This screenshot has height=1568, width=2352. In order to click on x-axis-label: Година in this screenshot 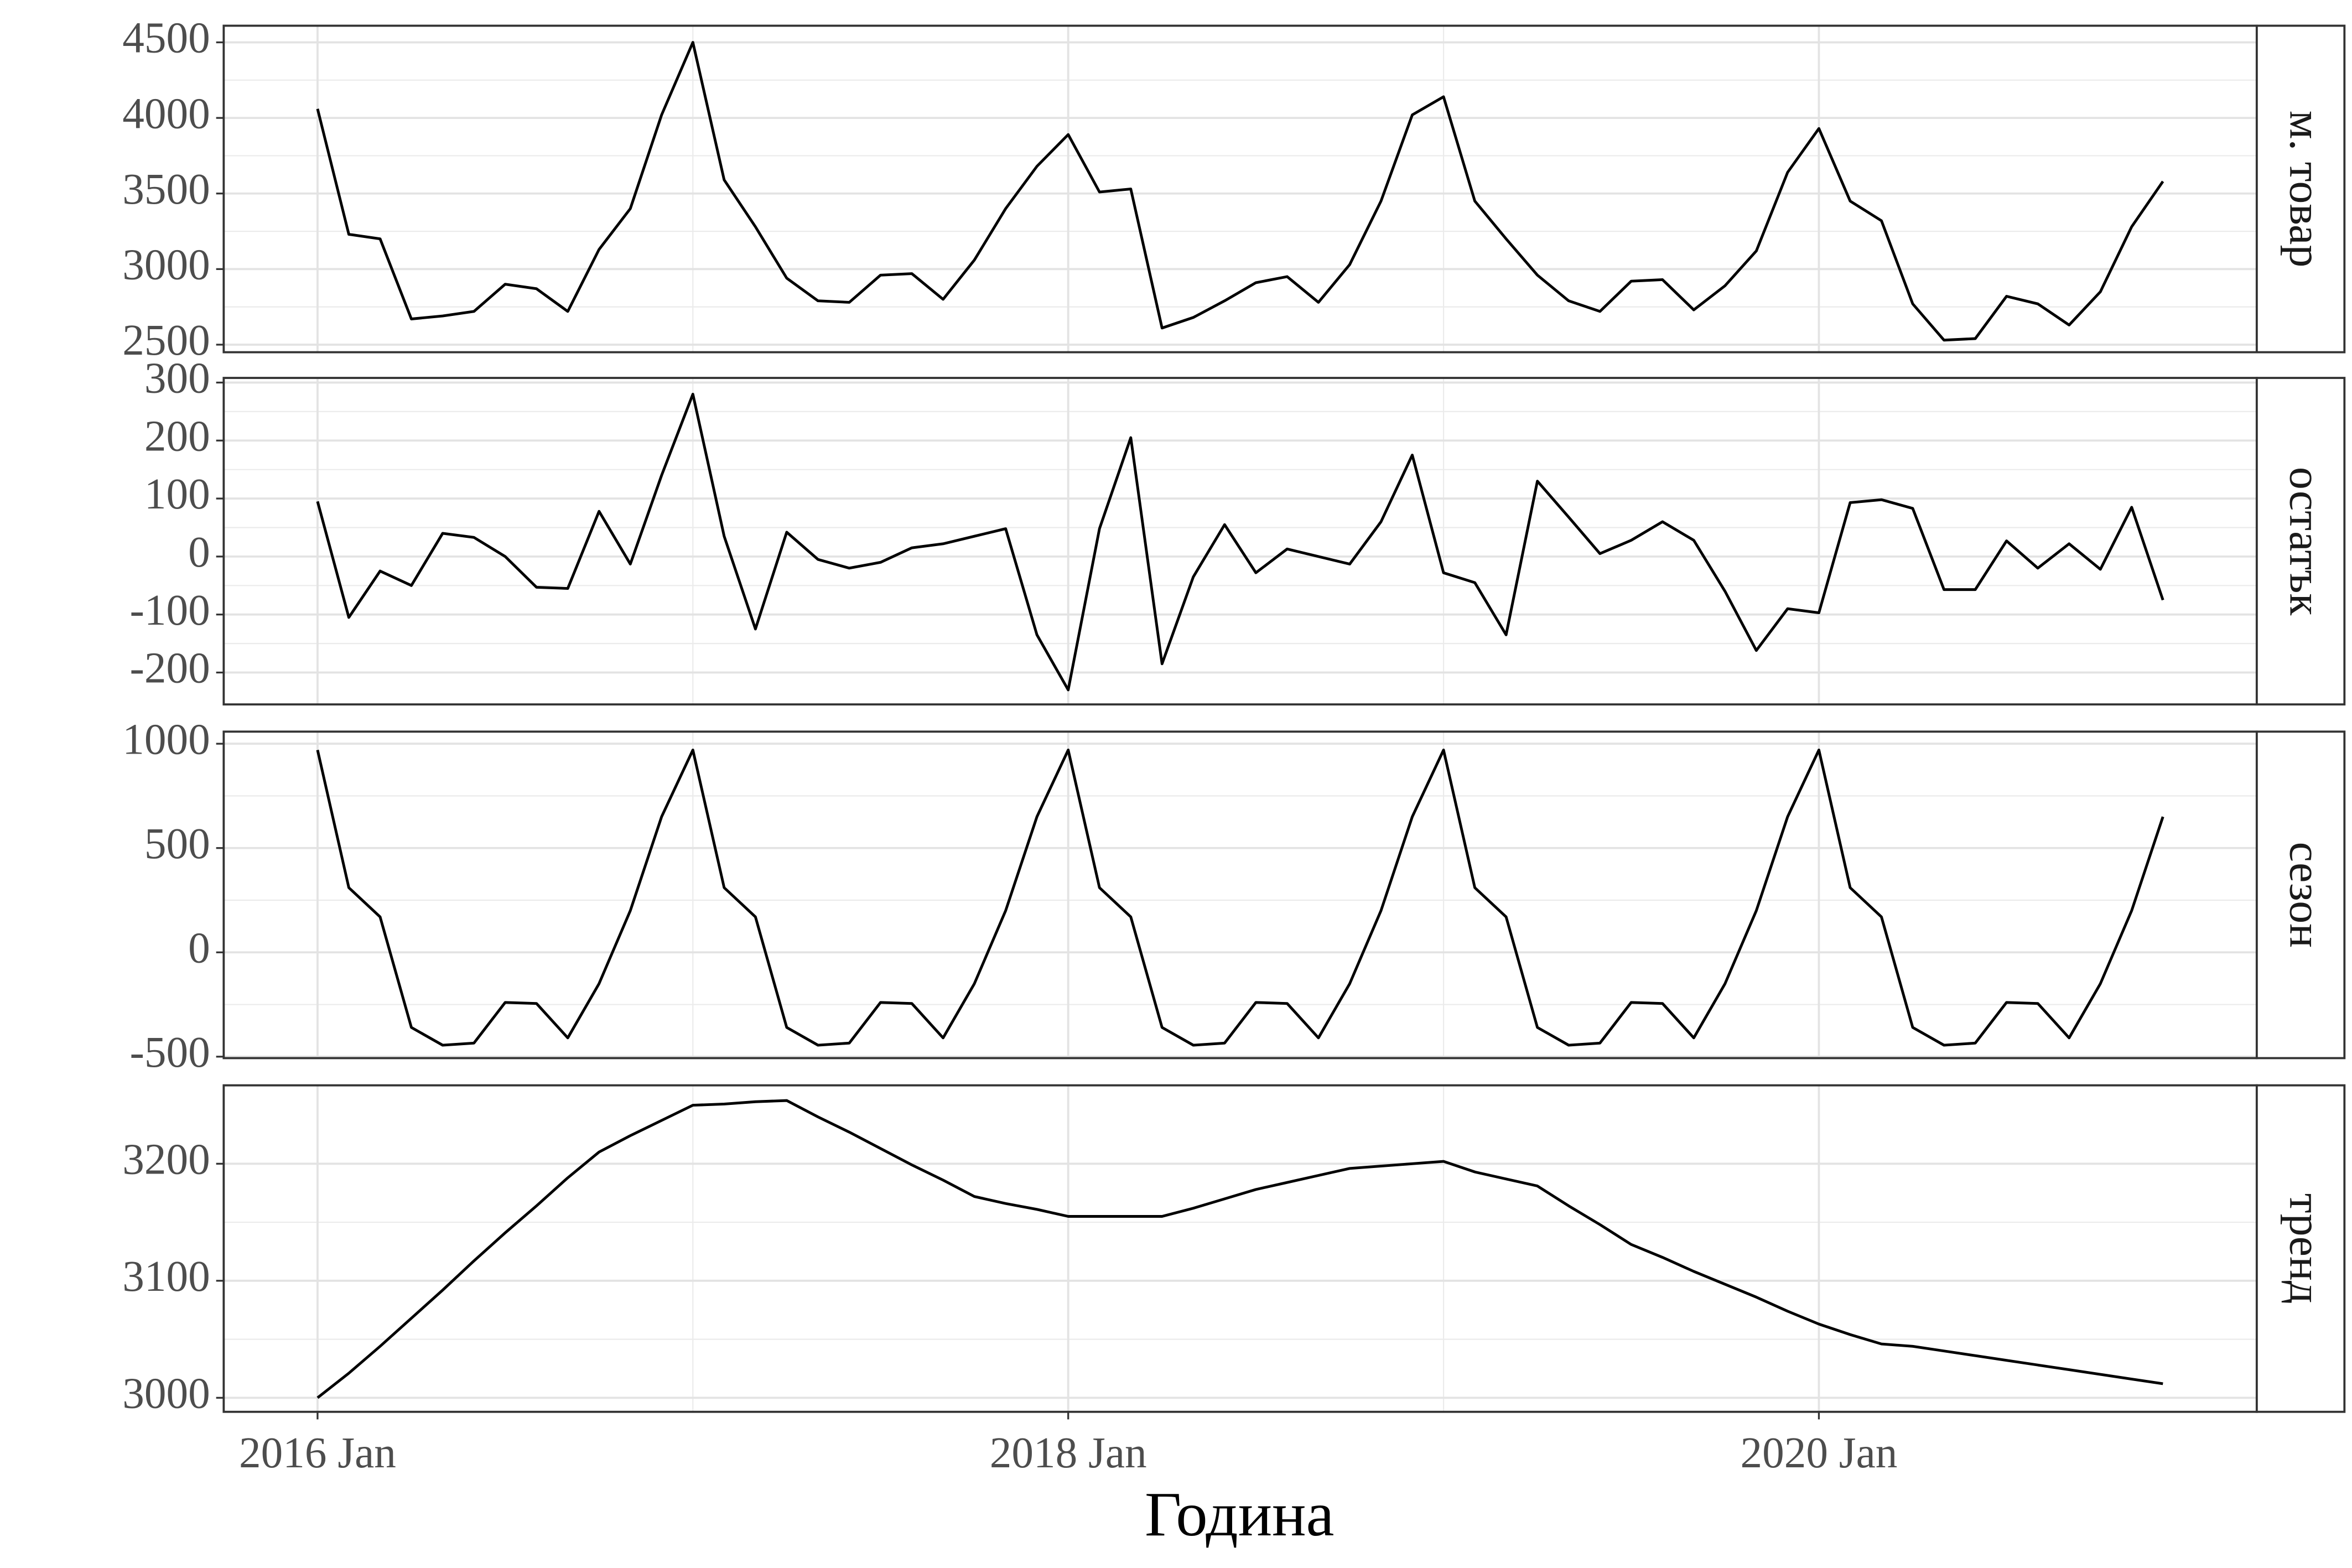, I will do `click(1240, 1514)`.